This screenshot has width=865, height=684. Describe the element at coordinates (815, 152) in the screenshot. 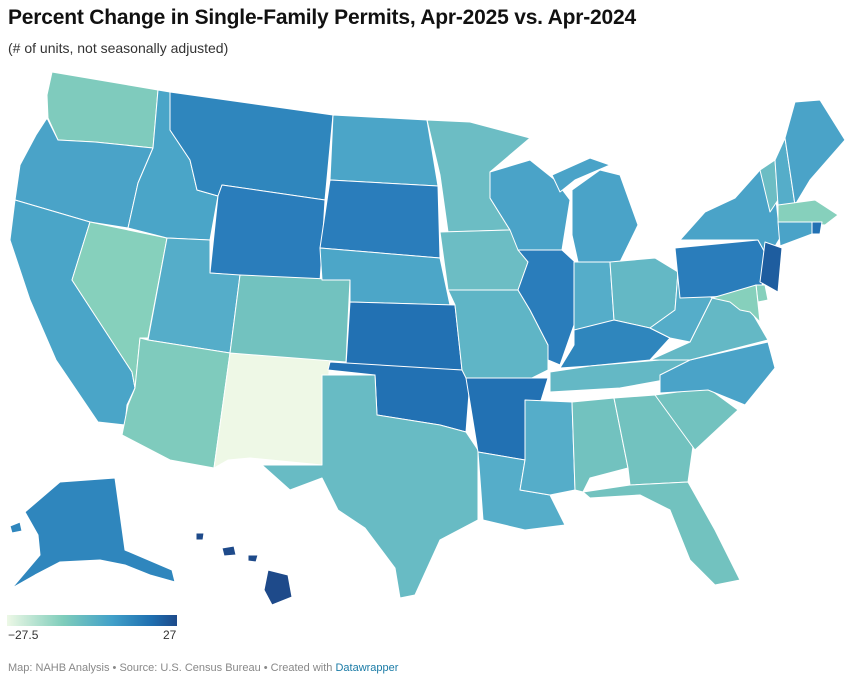

I see `state-me` at that location.